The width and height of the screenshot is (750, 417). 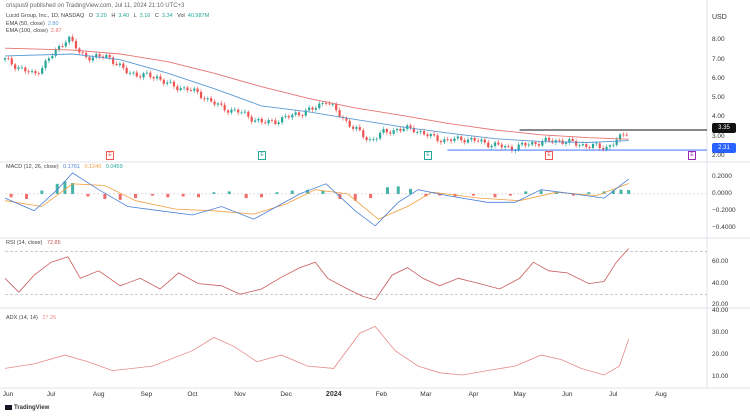 I want to click on x-tick-label: Sep, so click(x=146, y=394).